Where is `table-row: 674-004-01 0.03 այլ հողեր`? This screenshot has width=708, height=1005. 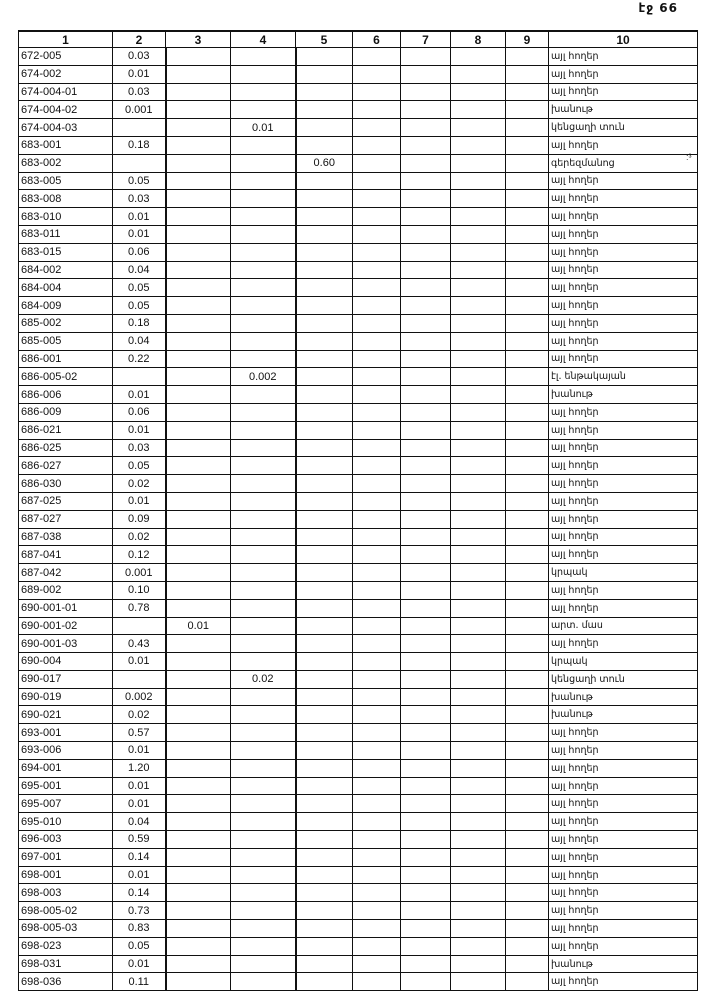 table-row: 674-004-01 0.03 այլ հողեր is located at coordinates (358, 92).